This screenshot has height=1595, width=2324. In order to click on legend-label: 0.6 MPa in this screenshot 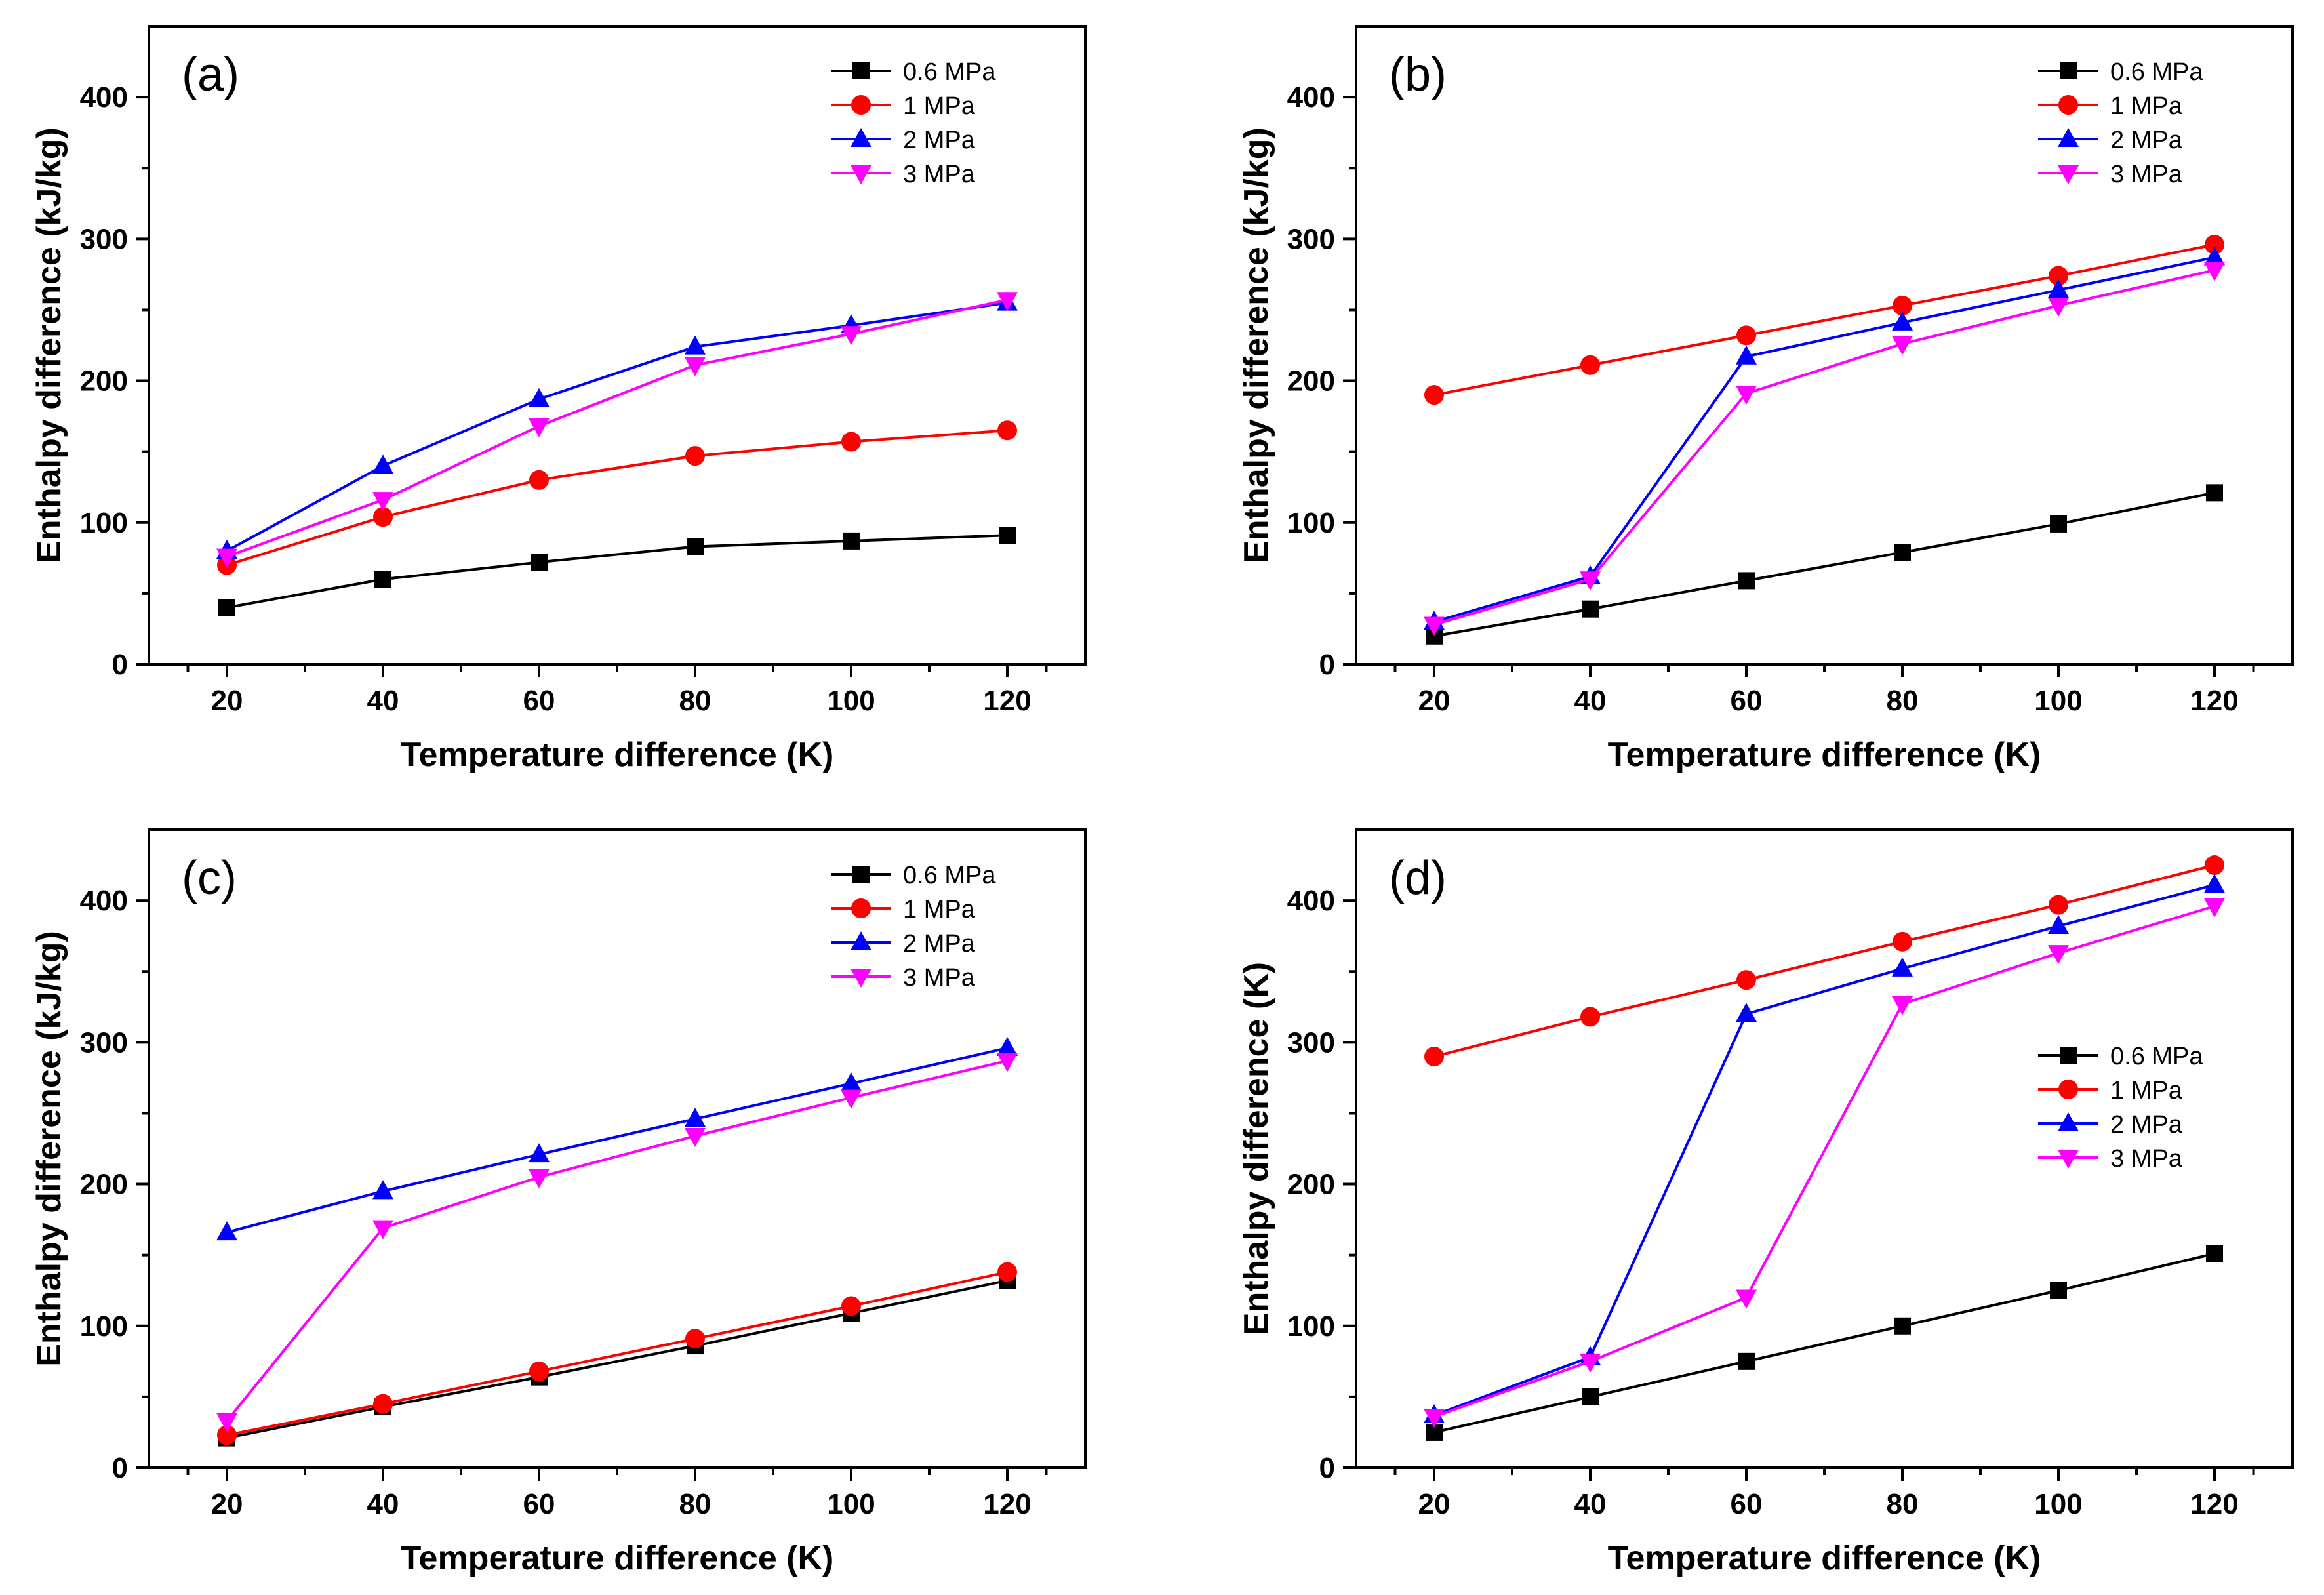, I will do `click(949, 72)`.